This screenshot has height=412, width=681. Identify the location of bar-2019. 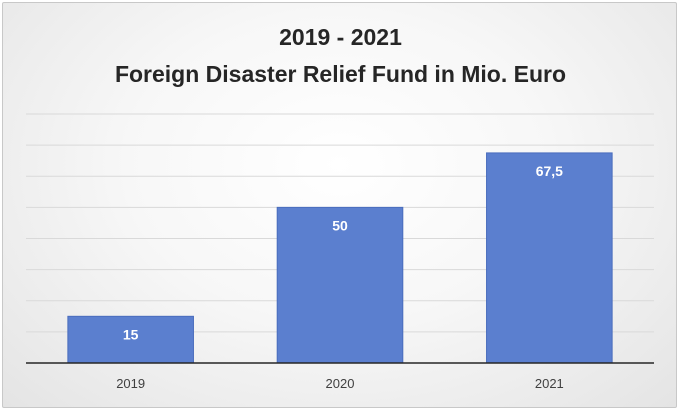
(130, 339).